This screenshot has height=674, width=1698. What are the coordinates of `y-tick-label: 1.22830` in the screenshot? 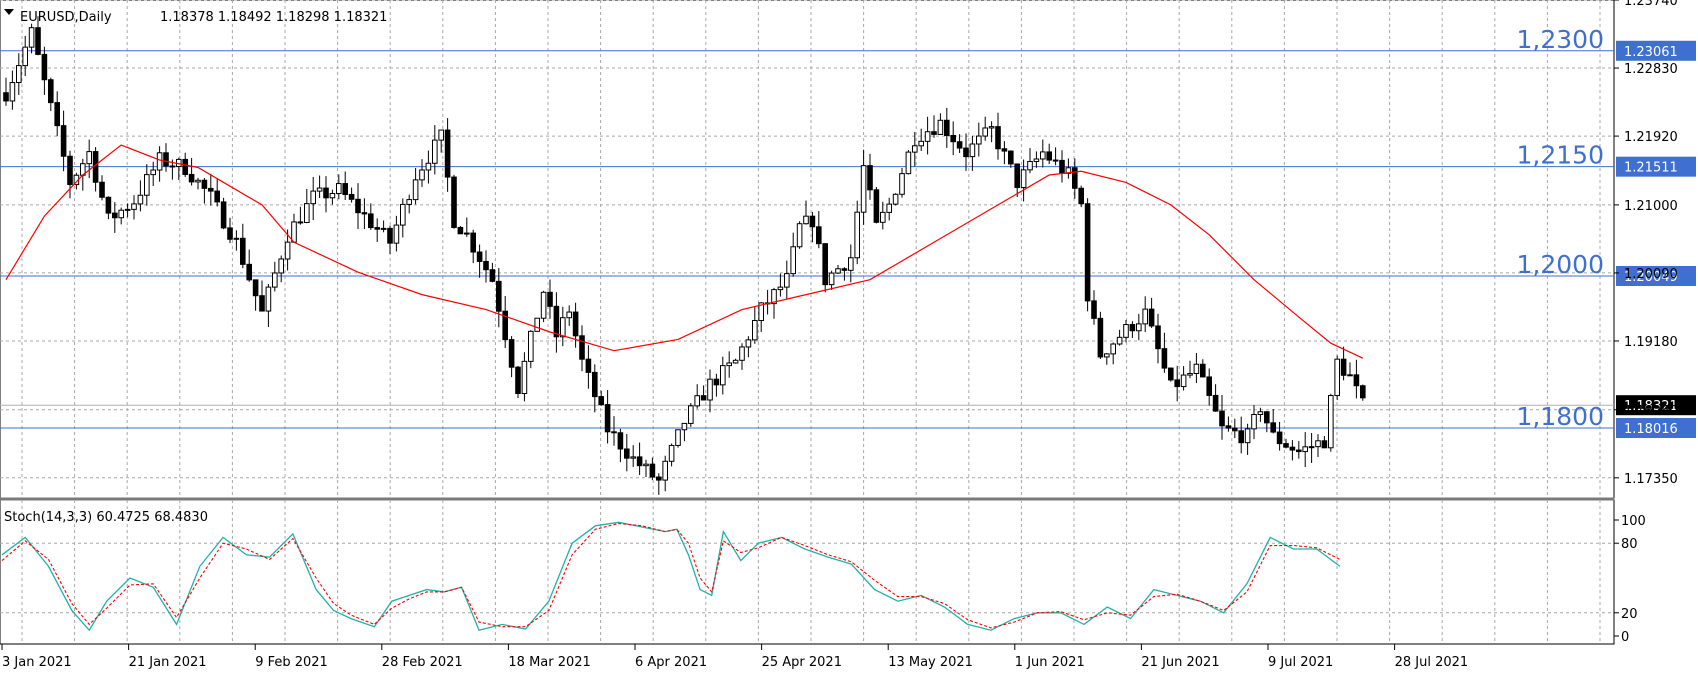 It's located at (1651, 69).